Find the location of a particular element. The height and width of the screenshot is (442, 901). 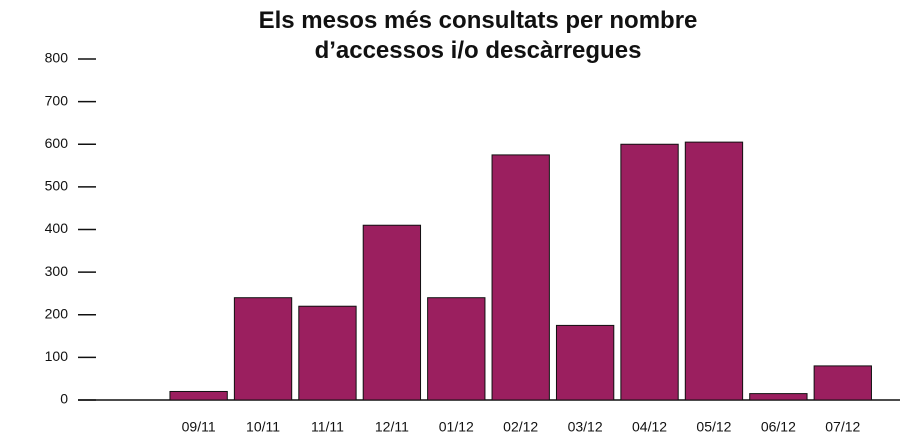

x-tick-label: 11/11 is located at coordinates (327, 427).